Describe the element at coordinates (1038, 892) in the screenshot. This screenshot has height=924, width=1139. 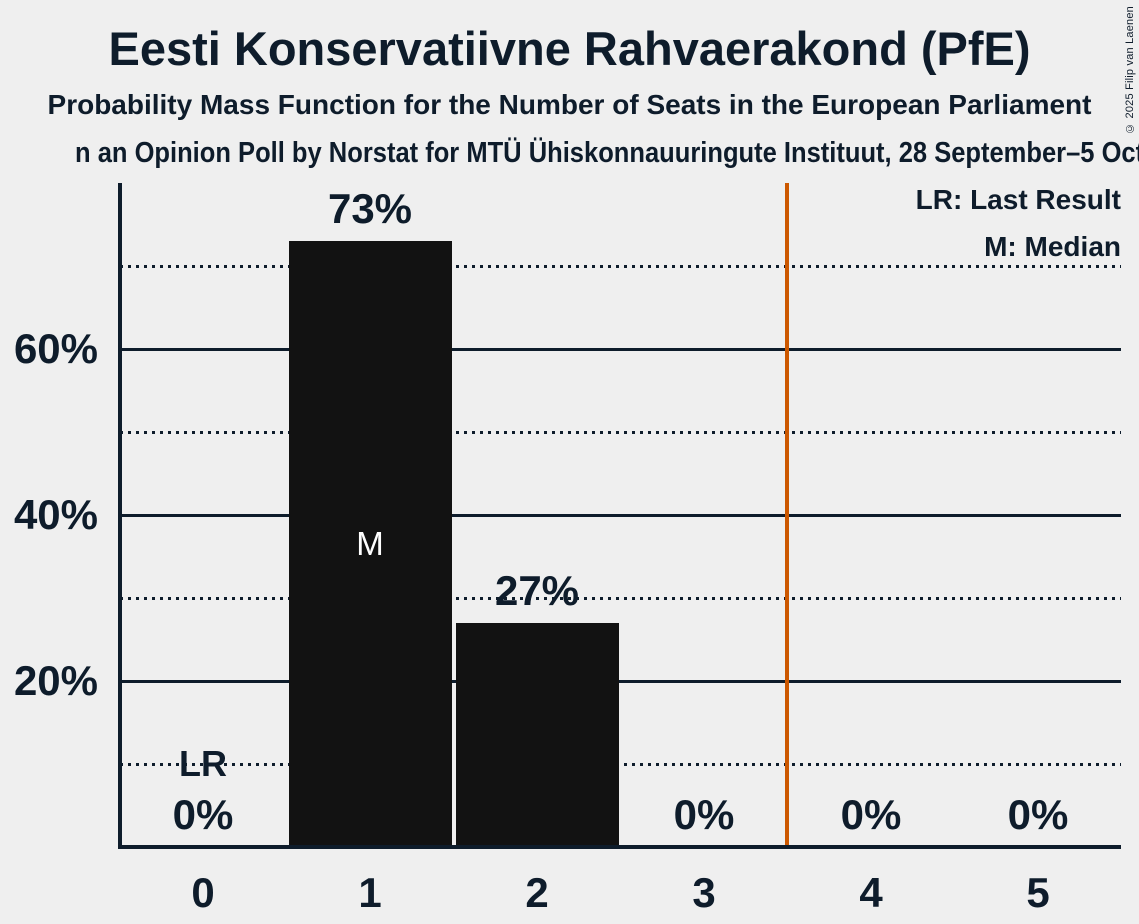
I see `x-tick-label: 5` at that location.